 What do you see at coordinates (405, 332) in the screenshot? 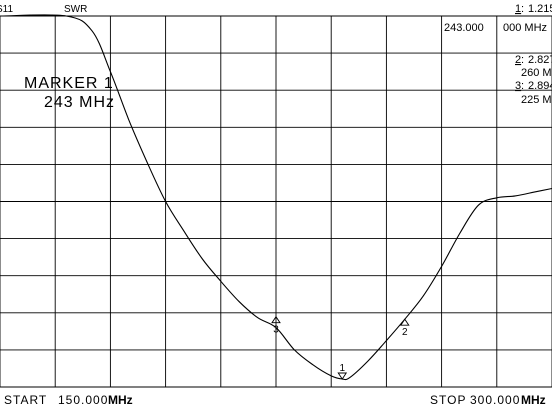
I see `marker-label: 2` at bounding box center [405, 332].